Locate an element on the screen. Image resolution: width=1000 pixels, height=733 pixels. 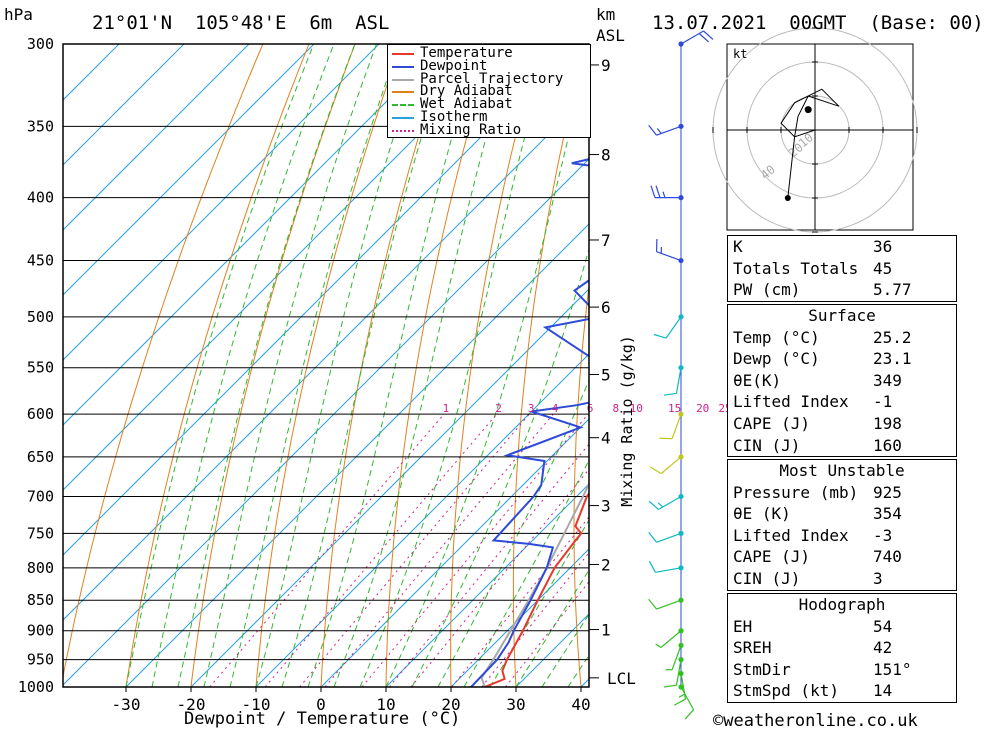
mixing-ratio-label: 10 is located at coordinates (636, 408).